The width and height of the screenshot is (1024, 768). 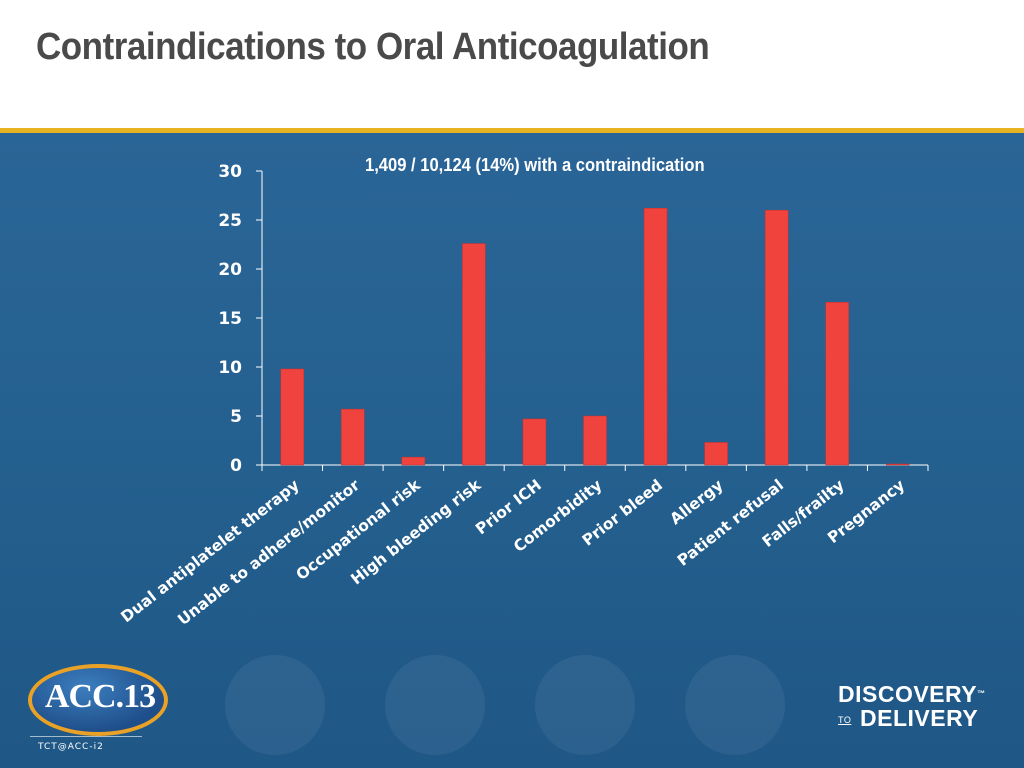 I want to click on y-tick-label: 0, so click(x=236, y=466).